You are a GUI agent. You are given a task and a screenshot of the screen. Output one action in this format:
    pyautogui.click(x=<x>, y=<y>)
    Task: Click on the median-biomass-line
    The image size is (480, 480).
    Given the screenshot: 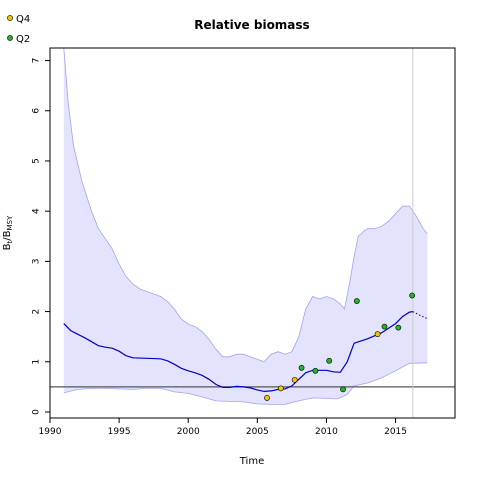 What is the action you would take?
    pyautogui.click(x=238, y=352)
    